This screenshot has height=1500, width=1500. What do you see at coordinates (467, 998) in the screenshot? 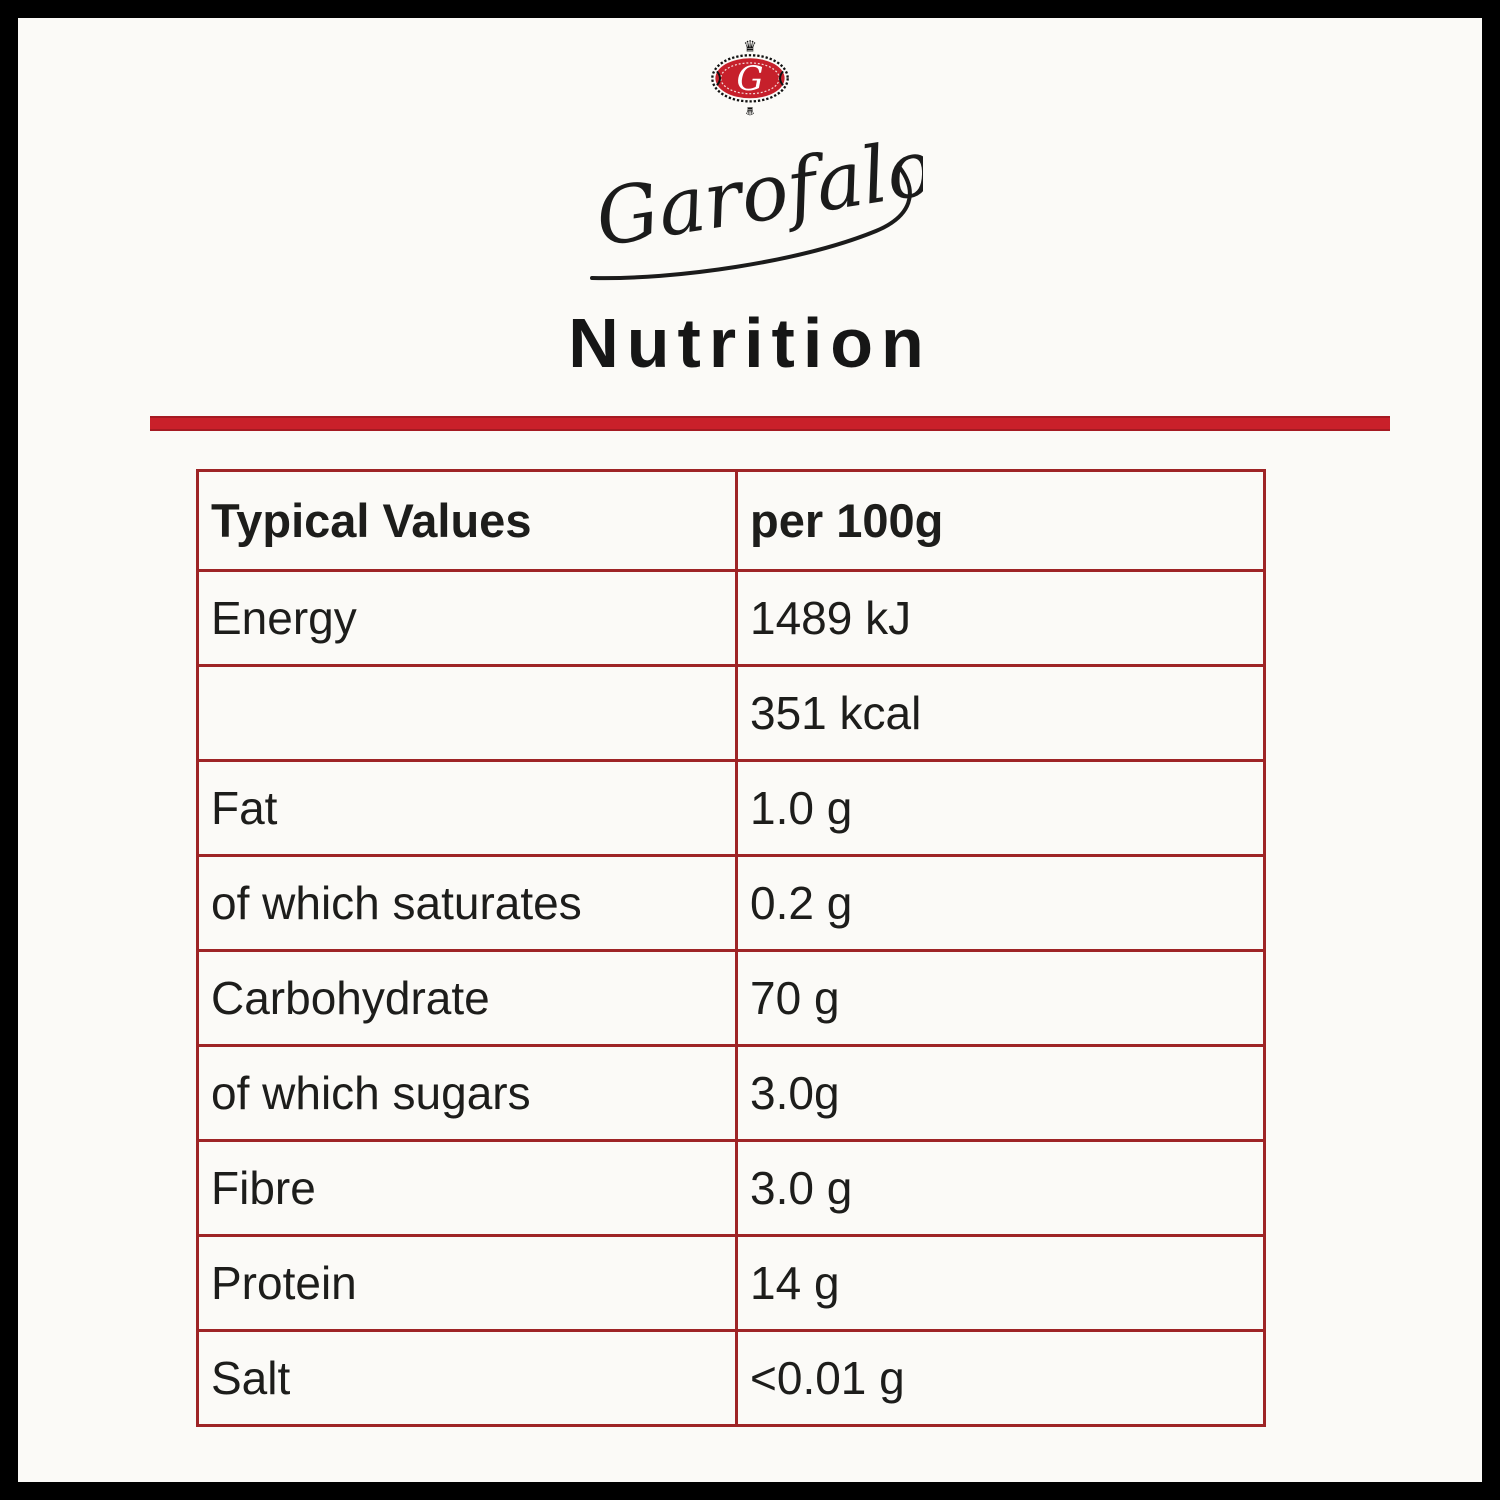
I see `nutrient-name: Carbohydrate` at bounding box center [467, 998].